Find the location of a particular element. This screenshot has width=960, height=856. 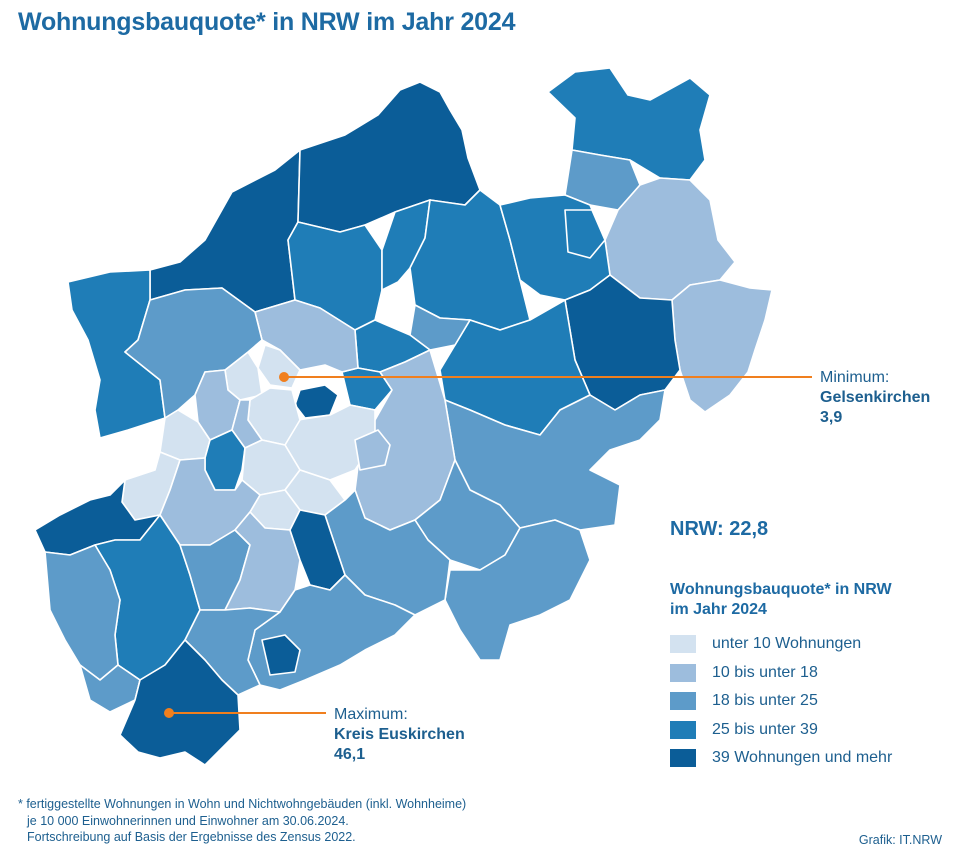

region-bielefeld is located at coordinates (585, 234).